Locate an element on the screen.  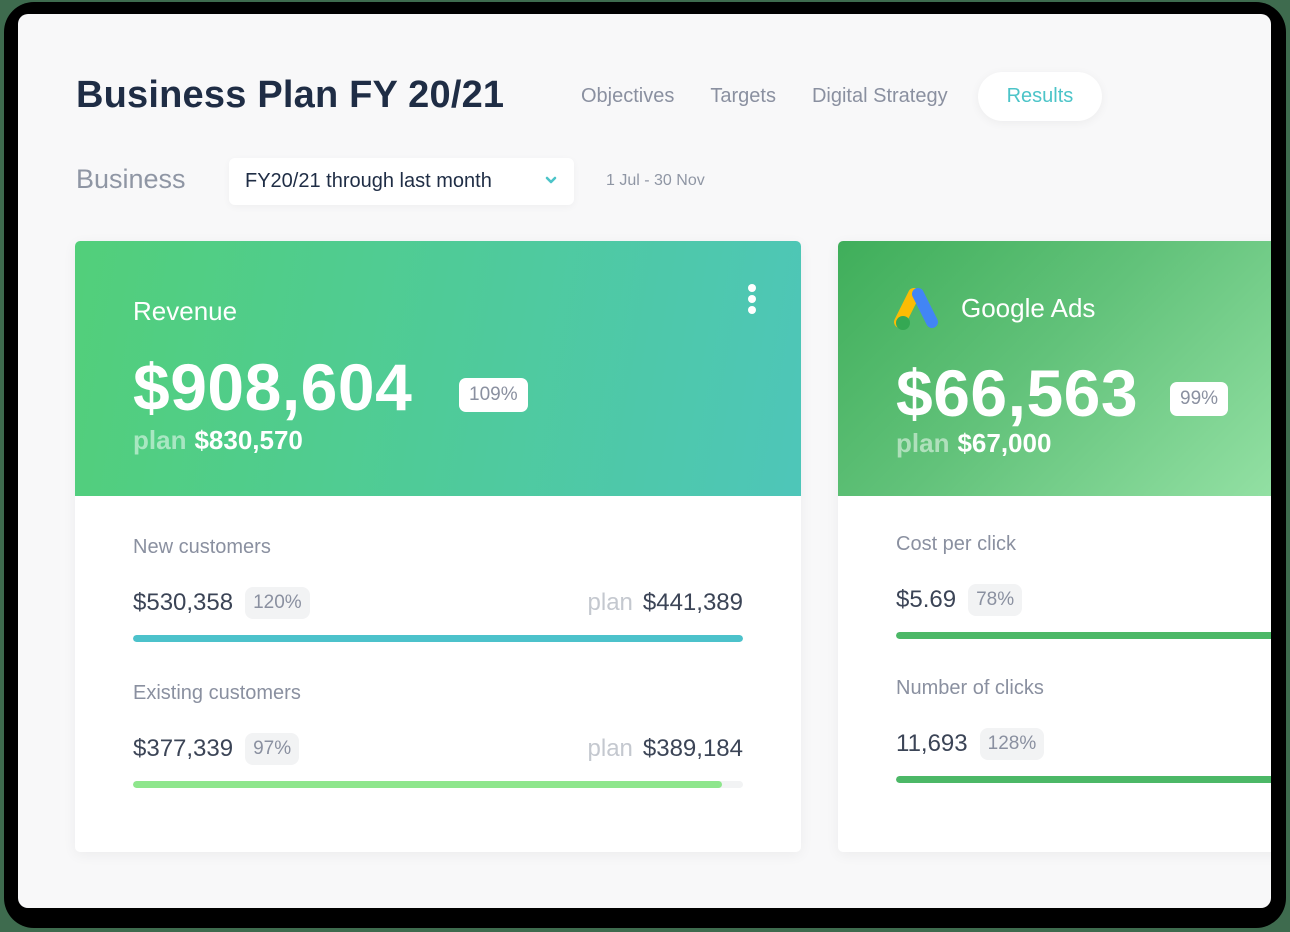
metric-number-of-clicks: Number of clicks 11,693 128% is located at coordinates (1083, 730).